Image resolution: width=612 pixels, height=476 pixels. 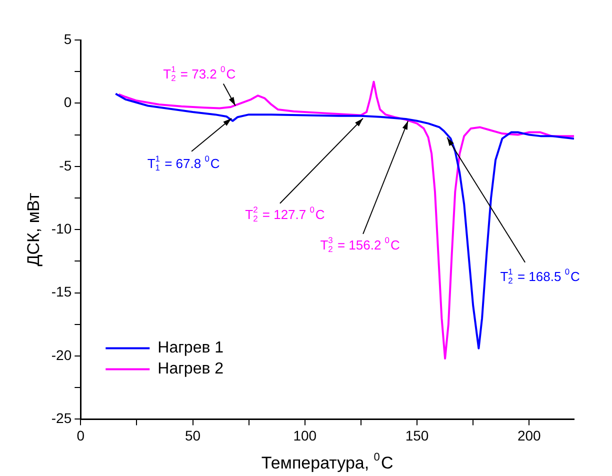 What do you see at coordinates (61, 292) in the screenshot?
I see `y-tick-label: -15` at bounding box center [61, 292].